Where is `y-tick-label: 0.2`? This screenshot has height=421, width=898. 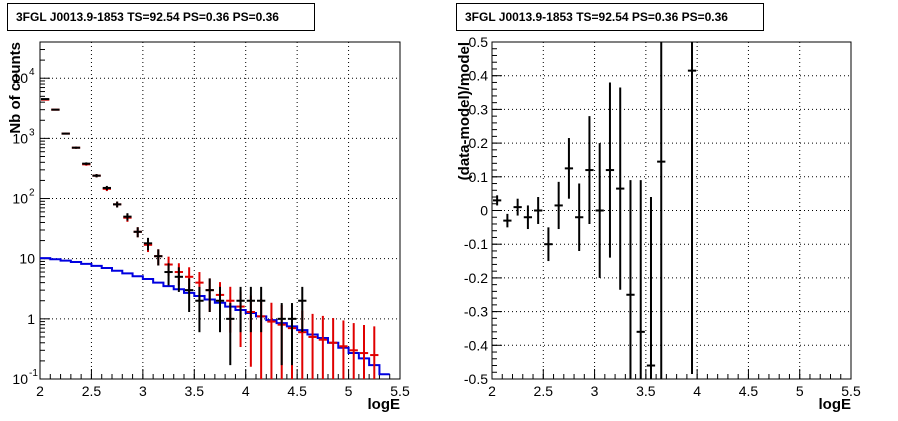
y-tick-label: 0.2 is located at coordinates (479, 143).